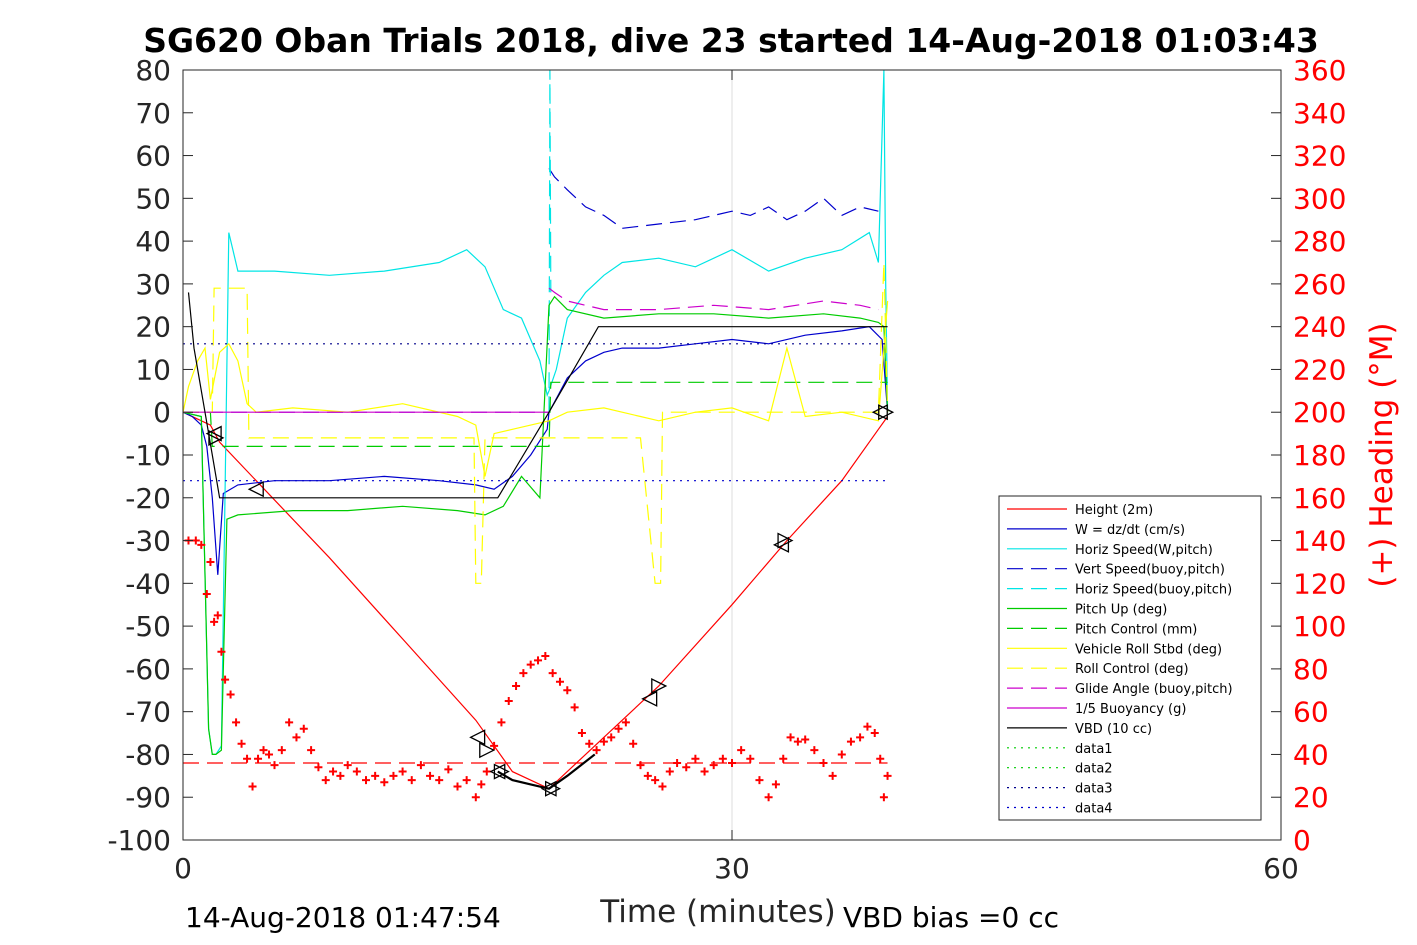 The height and width of the screenshot is (945, 1417). I want to click on legend-entry: data4, so click(1094, 809).